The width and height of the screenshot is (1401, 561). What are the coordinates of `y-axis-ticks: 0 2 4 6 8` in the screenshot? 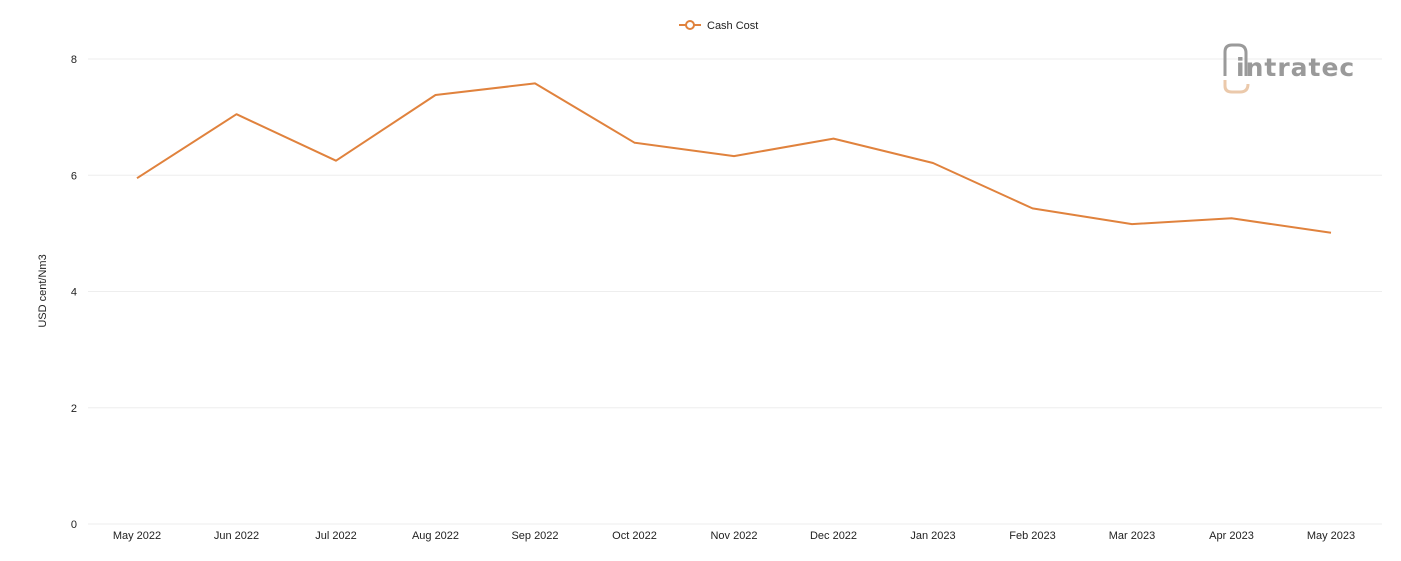 It's located at (74, 292).